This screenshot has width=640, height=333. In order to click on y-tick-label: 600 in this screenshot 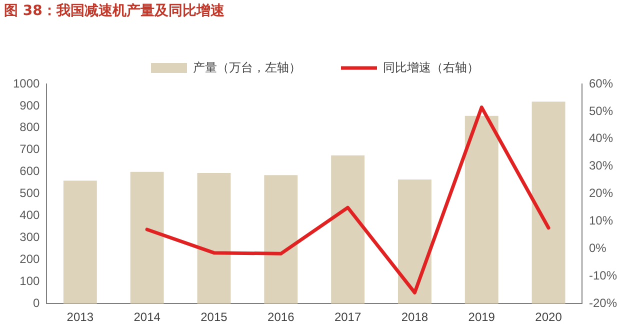, I will do `click(30, 171)`.